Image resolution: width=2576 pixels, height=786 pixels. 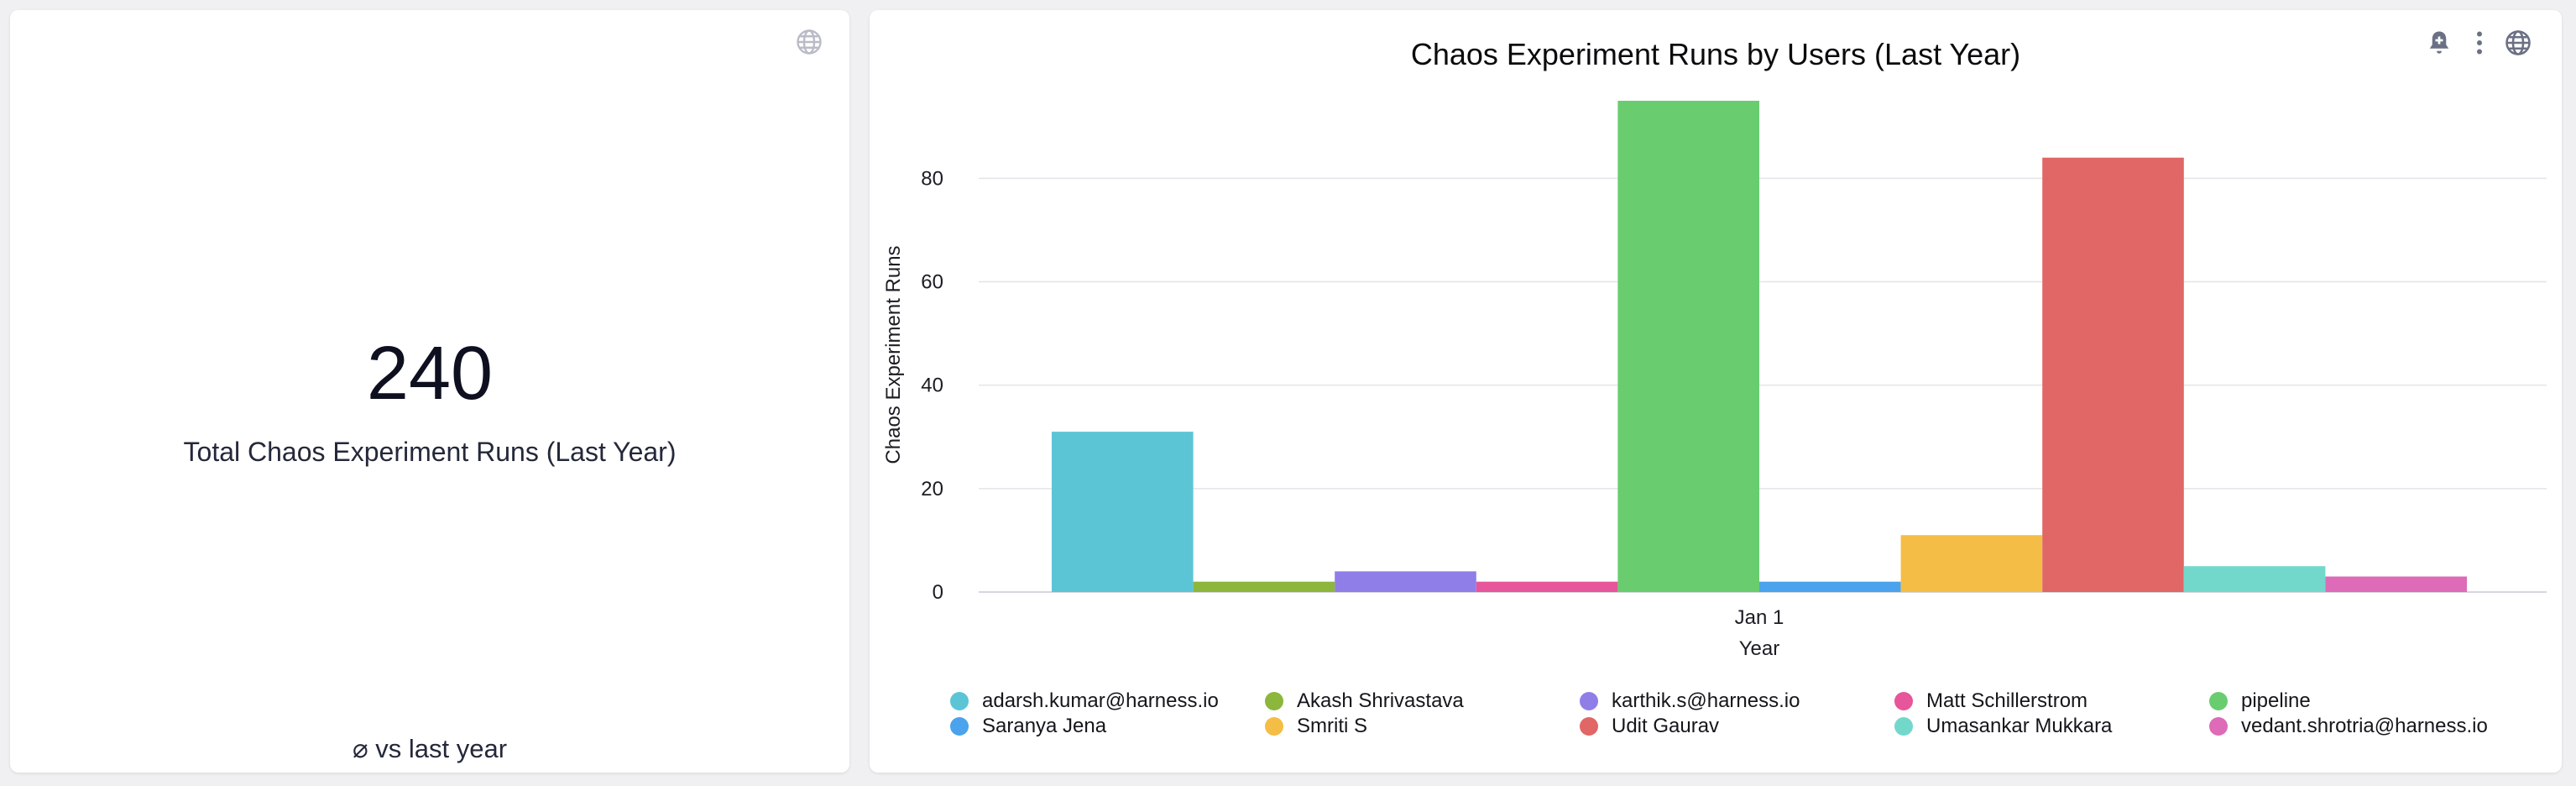 I want to click on legend-item: Udit Gaurav, so click(x=1649, y=726).